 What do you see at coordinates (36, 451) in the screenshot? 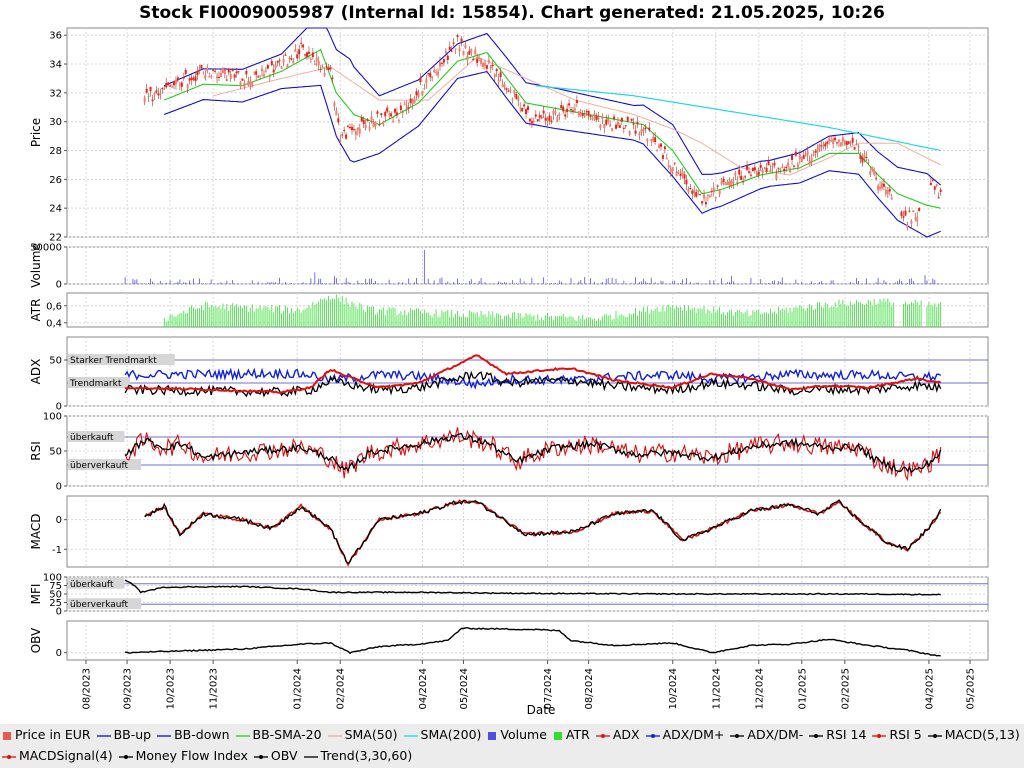
I see `y-axis-label-rsi: RSI` at bounding box center [36, 451].